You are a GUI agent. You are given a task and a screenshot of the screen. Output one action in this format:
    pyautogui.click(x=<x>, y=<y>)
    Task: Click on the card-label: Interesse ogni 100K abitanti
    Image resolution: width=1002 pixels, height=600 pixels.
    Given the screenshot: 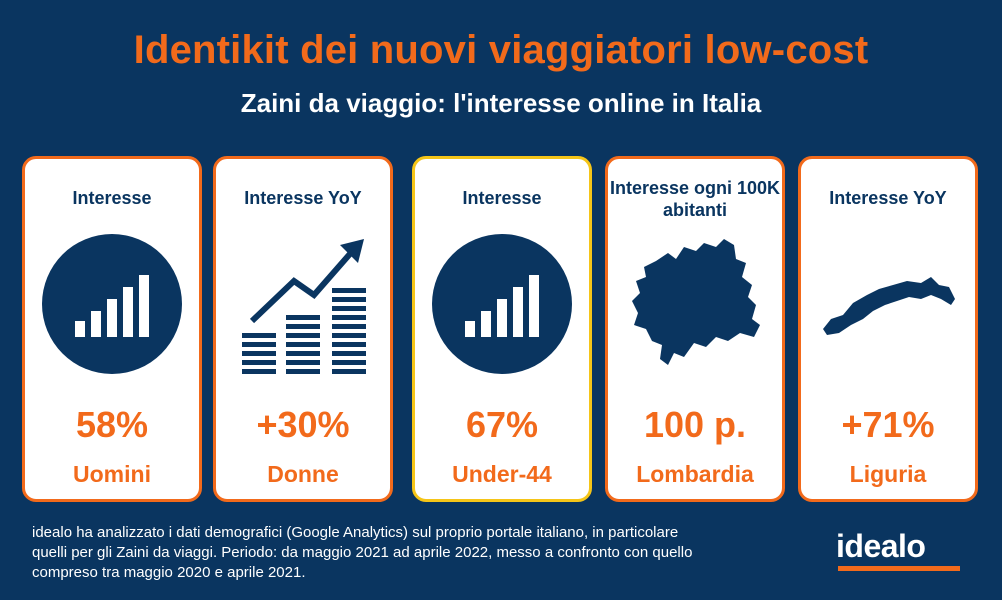 What is the action you would take?
    pyautogui.click(x=695, y=199)
    